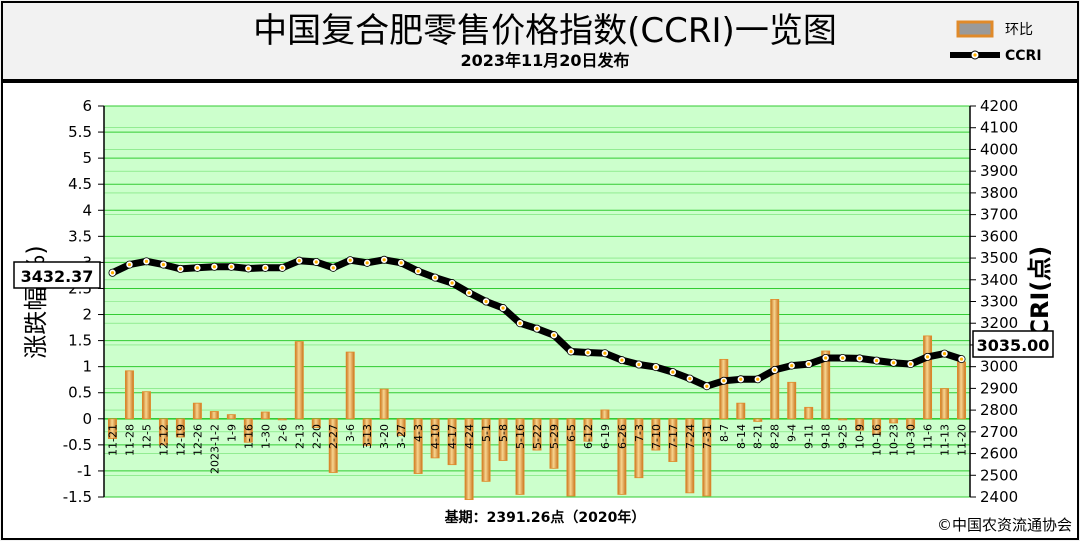  What do you see at coordinates (77, 497) in the screenshot?
I see `left-tick-label: -1.5` at bounding box center [77, 497].